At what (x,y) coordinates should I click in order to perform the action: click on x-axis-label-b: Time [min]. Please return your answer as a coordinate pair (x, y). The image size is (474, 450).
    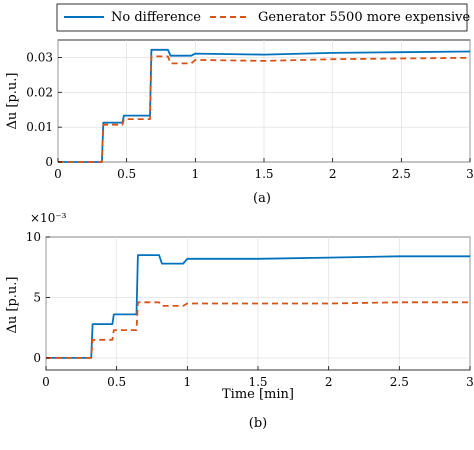
    Looking at the image, I should click on (258, 394).